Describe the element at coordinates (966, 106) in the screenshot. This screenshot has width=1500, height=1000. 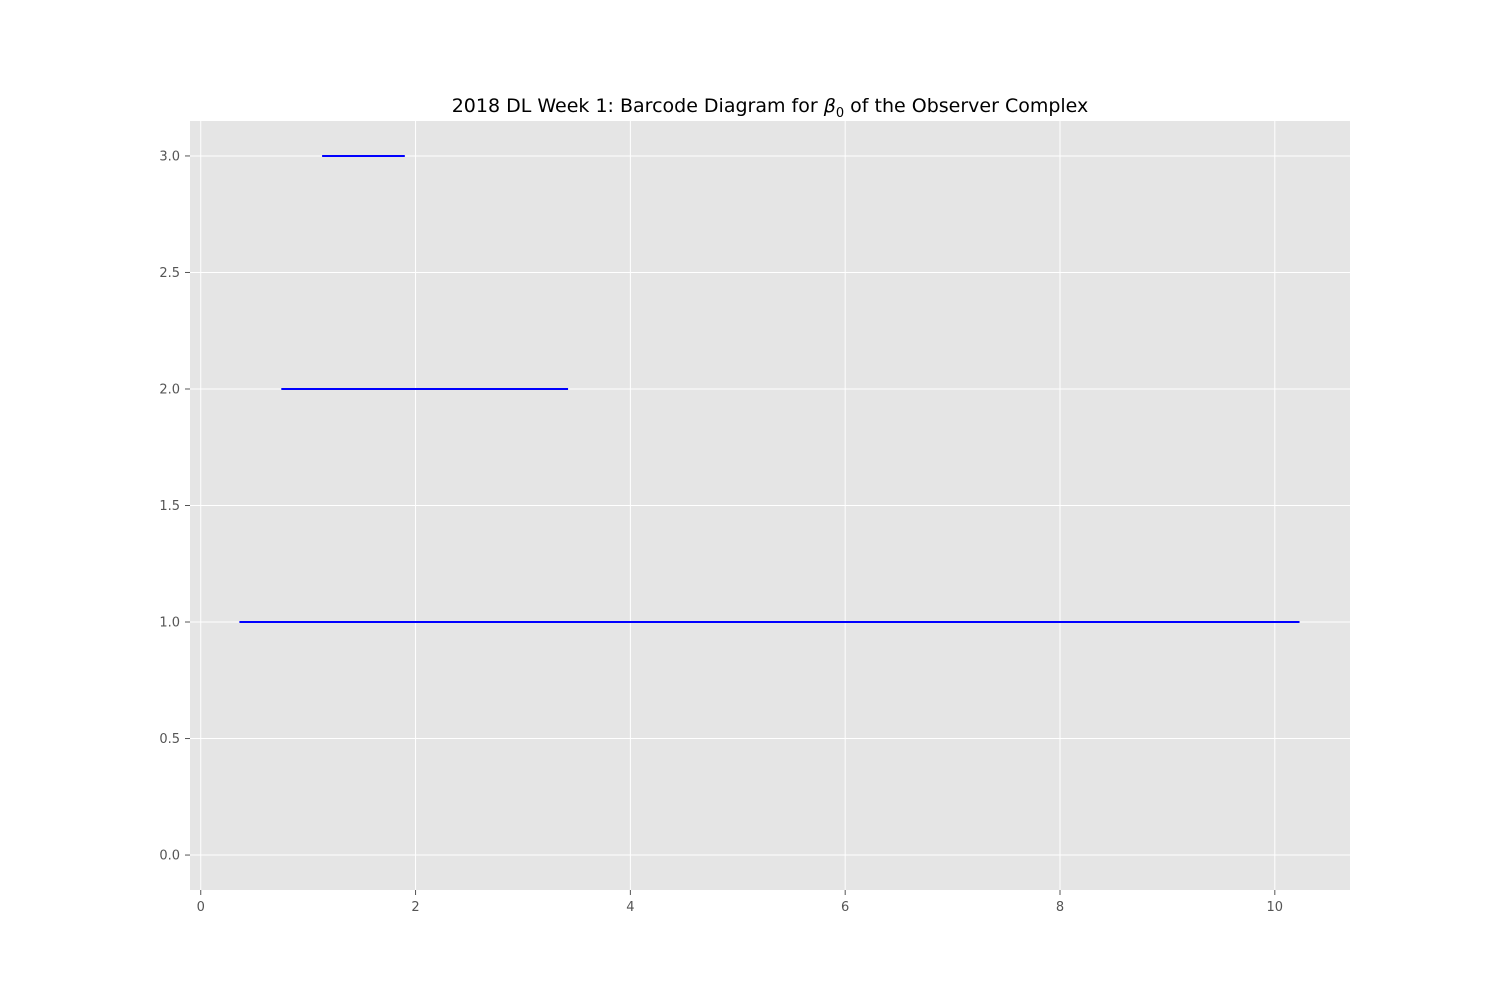
I see `title-suffix: of the Observer Complex` at that location.